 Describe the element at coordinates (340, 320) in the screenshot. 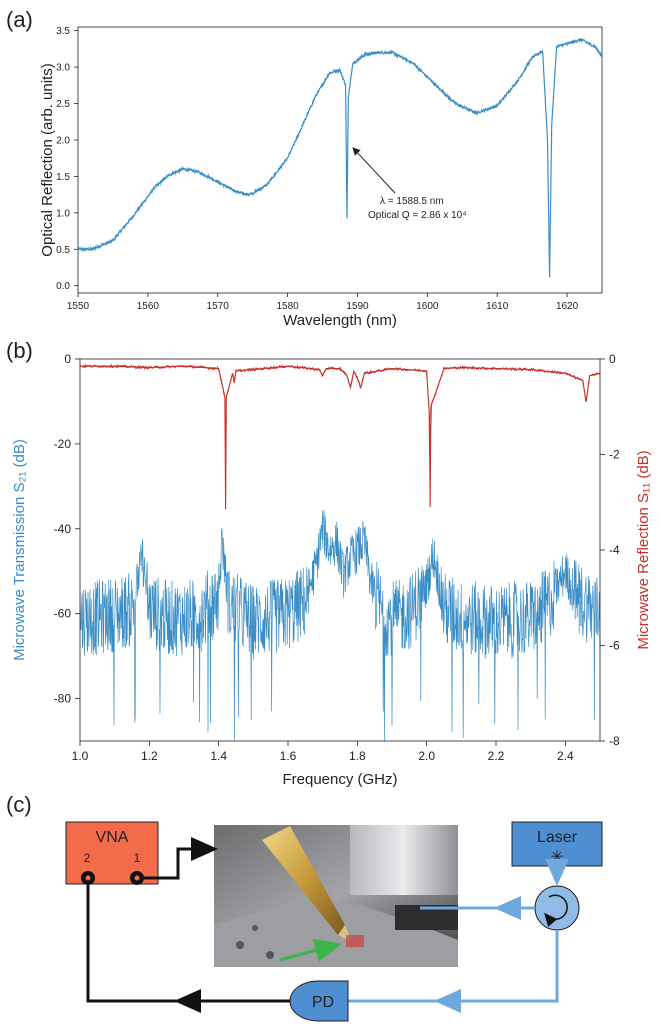

I see `chart-a-xlabel: Wavelength (nm)` at that location.